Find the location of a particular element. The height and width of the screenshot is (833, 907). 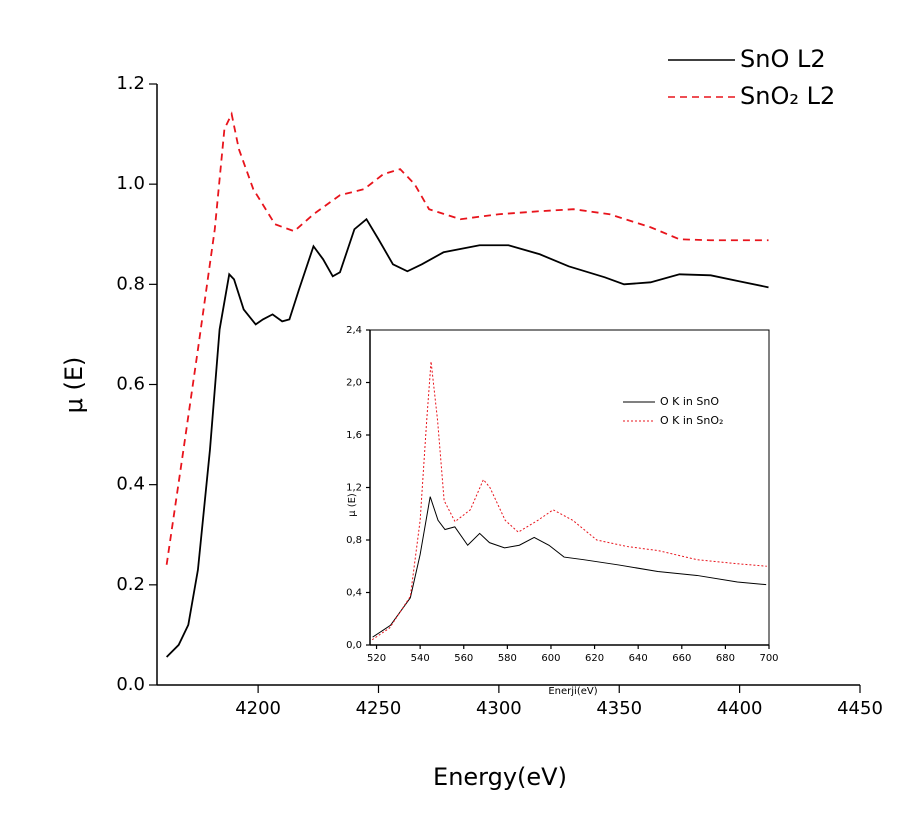

legend-label: O K in SnO is located at coordinates (689, 401).